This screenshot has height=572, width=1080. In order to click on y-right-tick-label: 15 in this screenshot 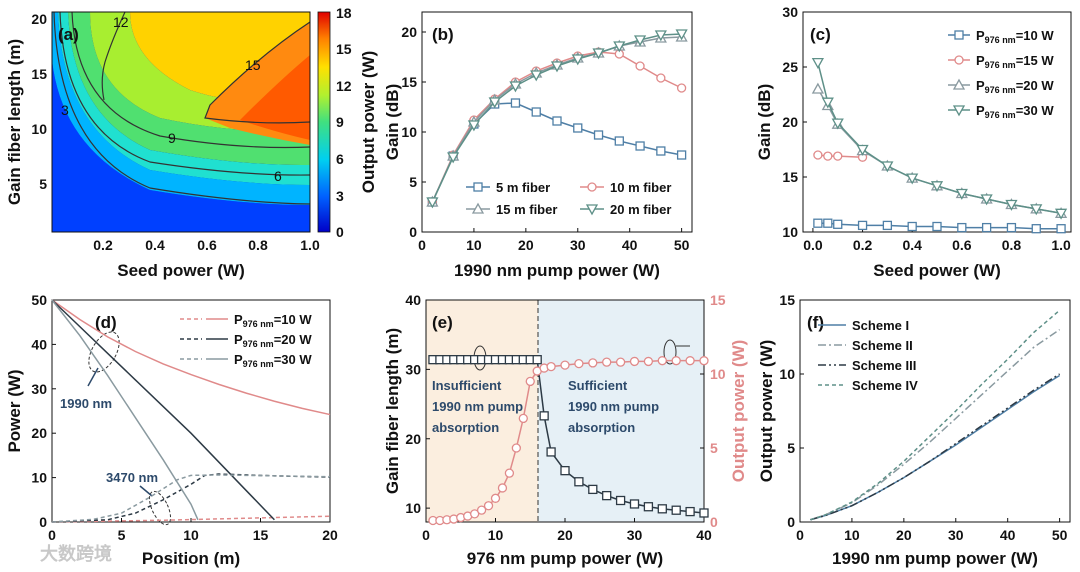, I will do `click(718, 300)`.